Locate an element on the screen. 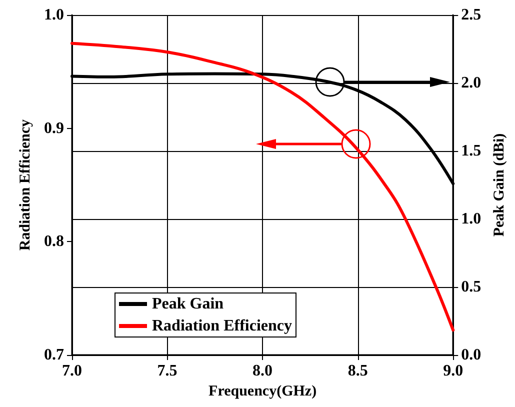 The height and width of the screenshot is (407, 515). x-axis-title: Frequency(GHz) is located at coordinates (262, 391).